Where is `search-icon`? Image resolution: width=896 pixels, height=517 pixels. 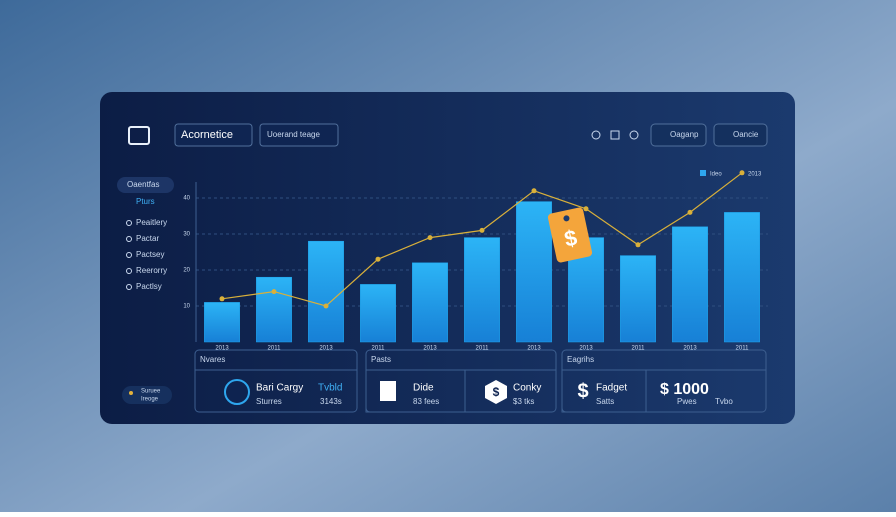
search-icon is located at coordinates (596, 135).